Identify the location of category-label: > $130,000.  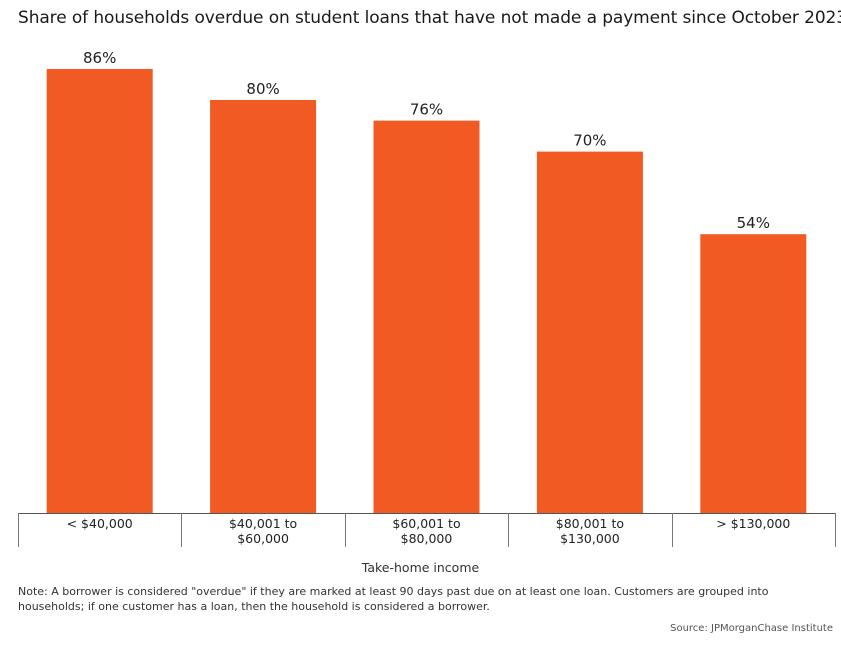
(753, 523).